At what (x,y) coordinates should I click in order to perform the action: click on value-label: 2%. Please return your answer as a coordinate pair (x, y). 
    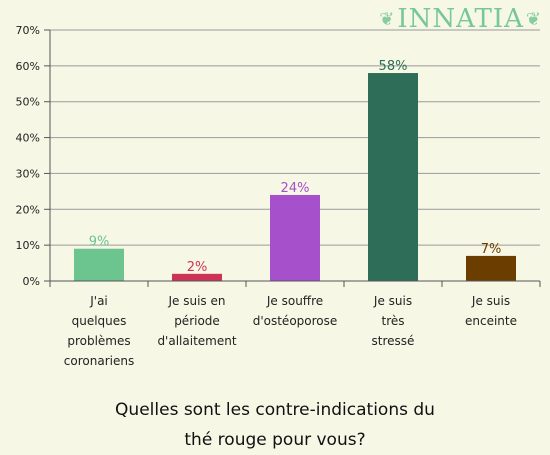
    Looking at the image, I should click on (197, 267).